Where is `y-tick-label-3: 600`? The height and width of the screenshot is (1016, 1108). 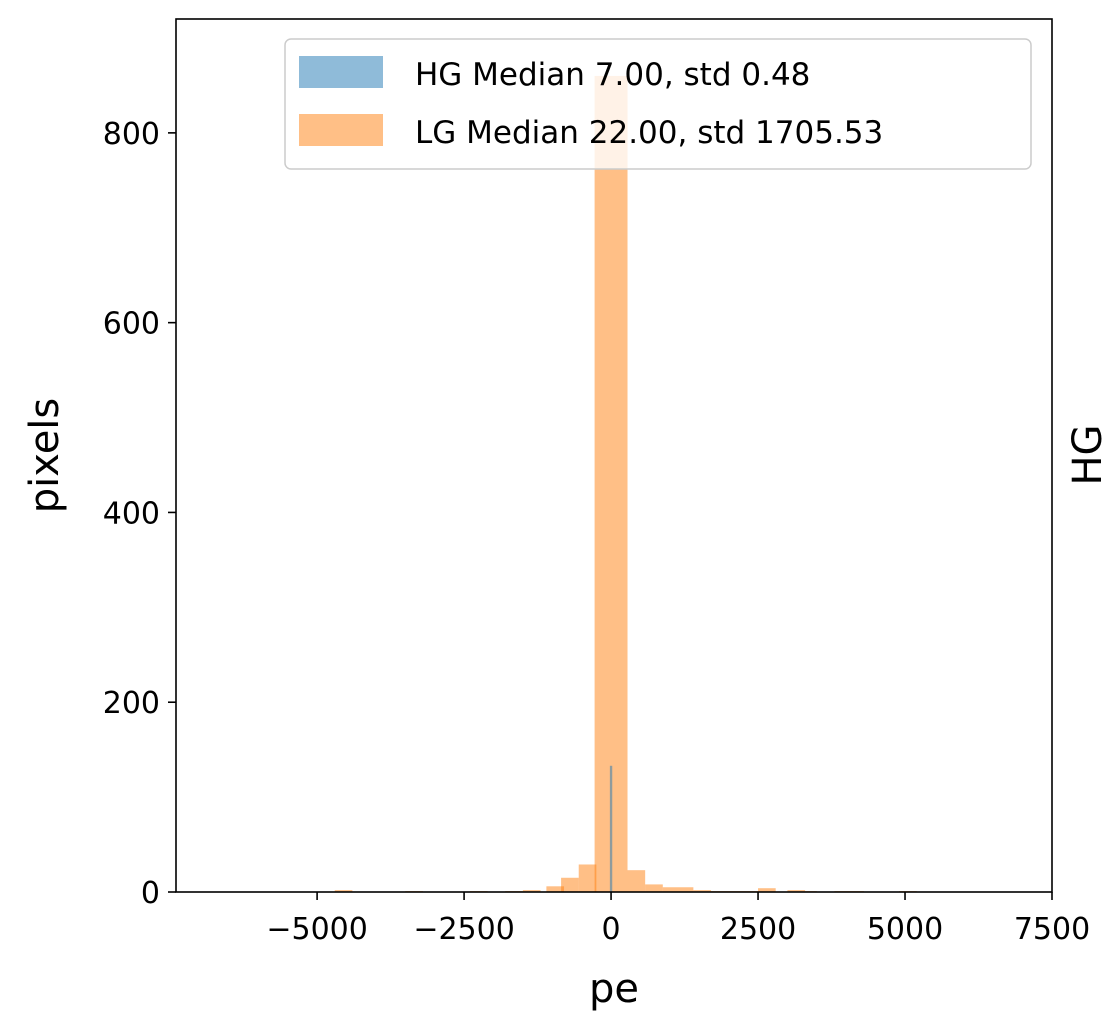
y-tick-label-3: 600 is located at coordinates (131, 324).